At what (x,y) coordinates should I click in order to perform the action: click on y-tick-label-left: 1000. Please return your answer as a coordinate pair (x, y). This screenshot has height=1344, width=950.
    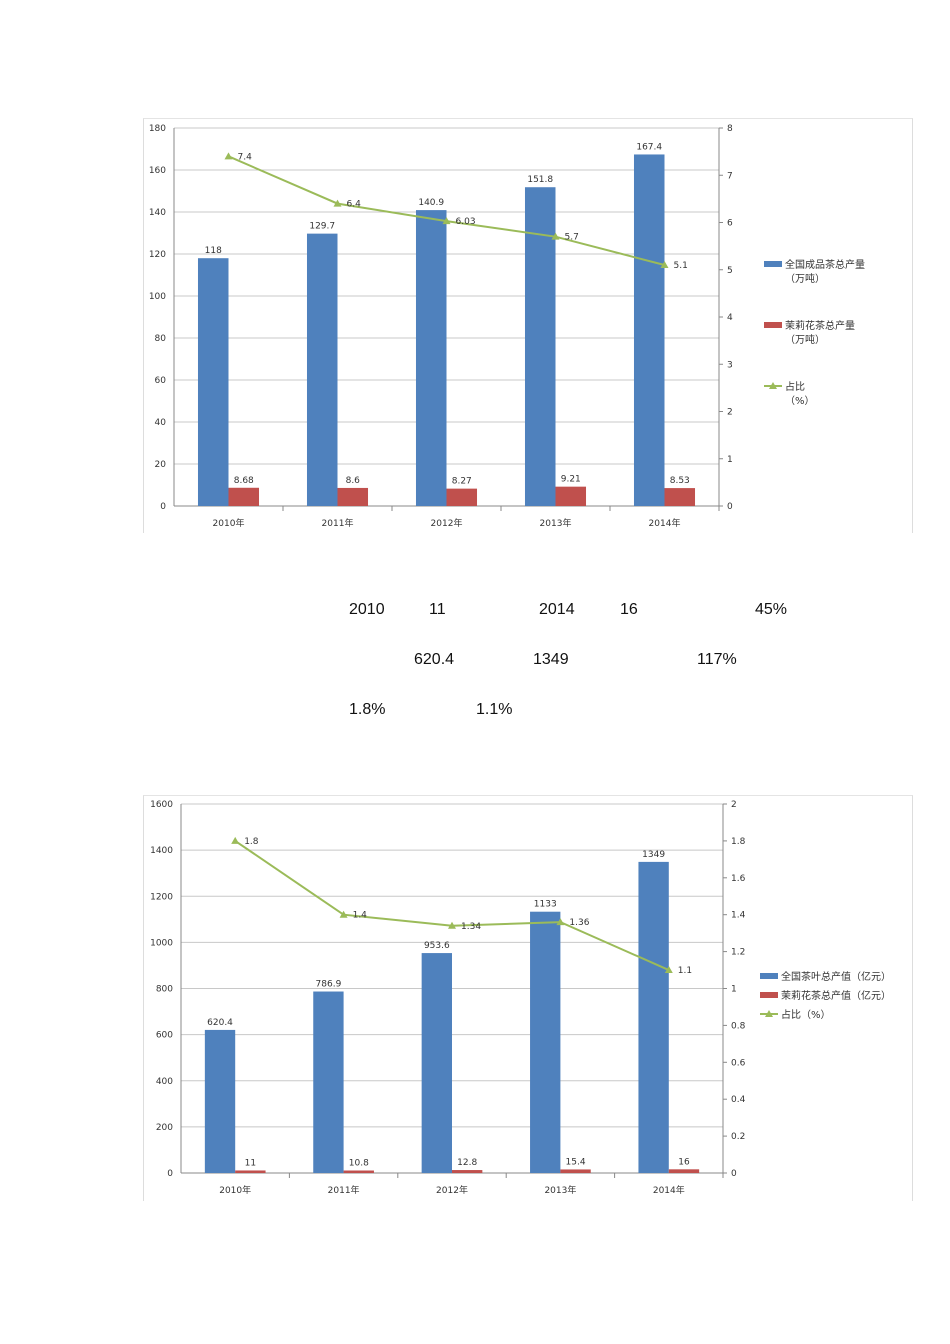
    Looking at the image, I should click on (161, 943).